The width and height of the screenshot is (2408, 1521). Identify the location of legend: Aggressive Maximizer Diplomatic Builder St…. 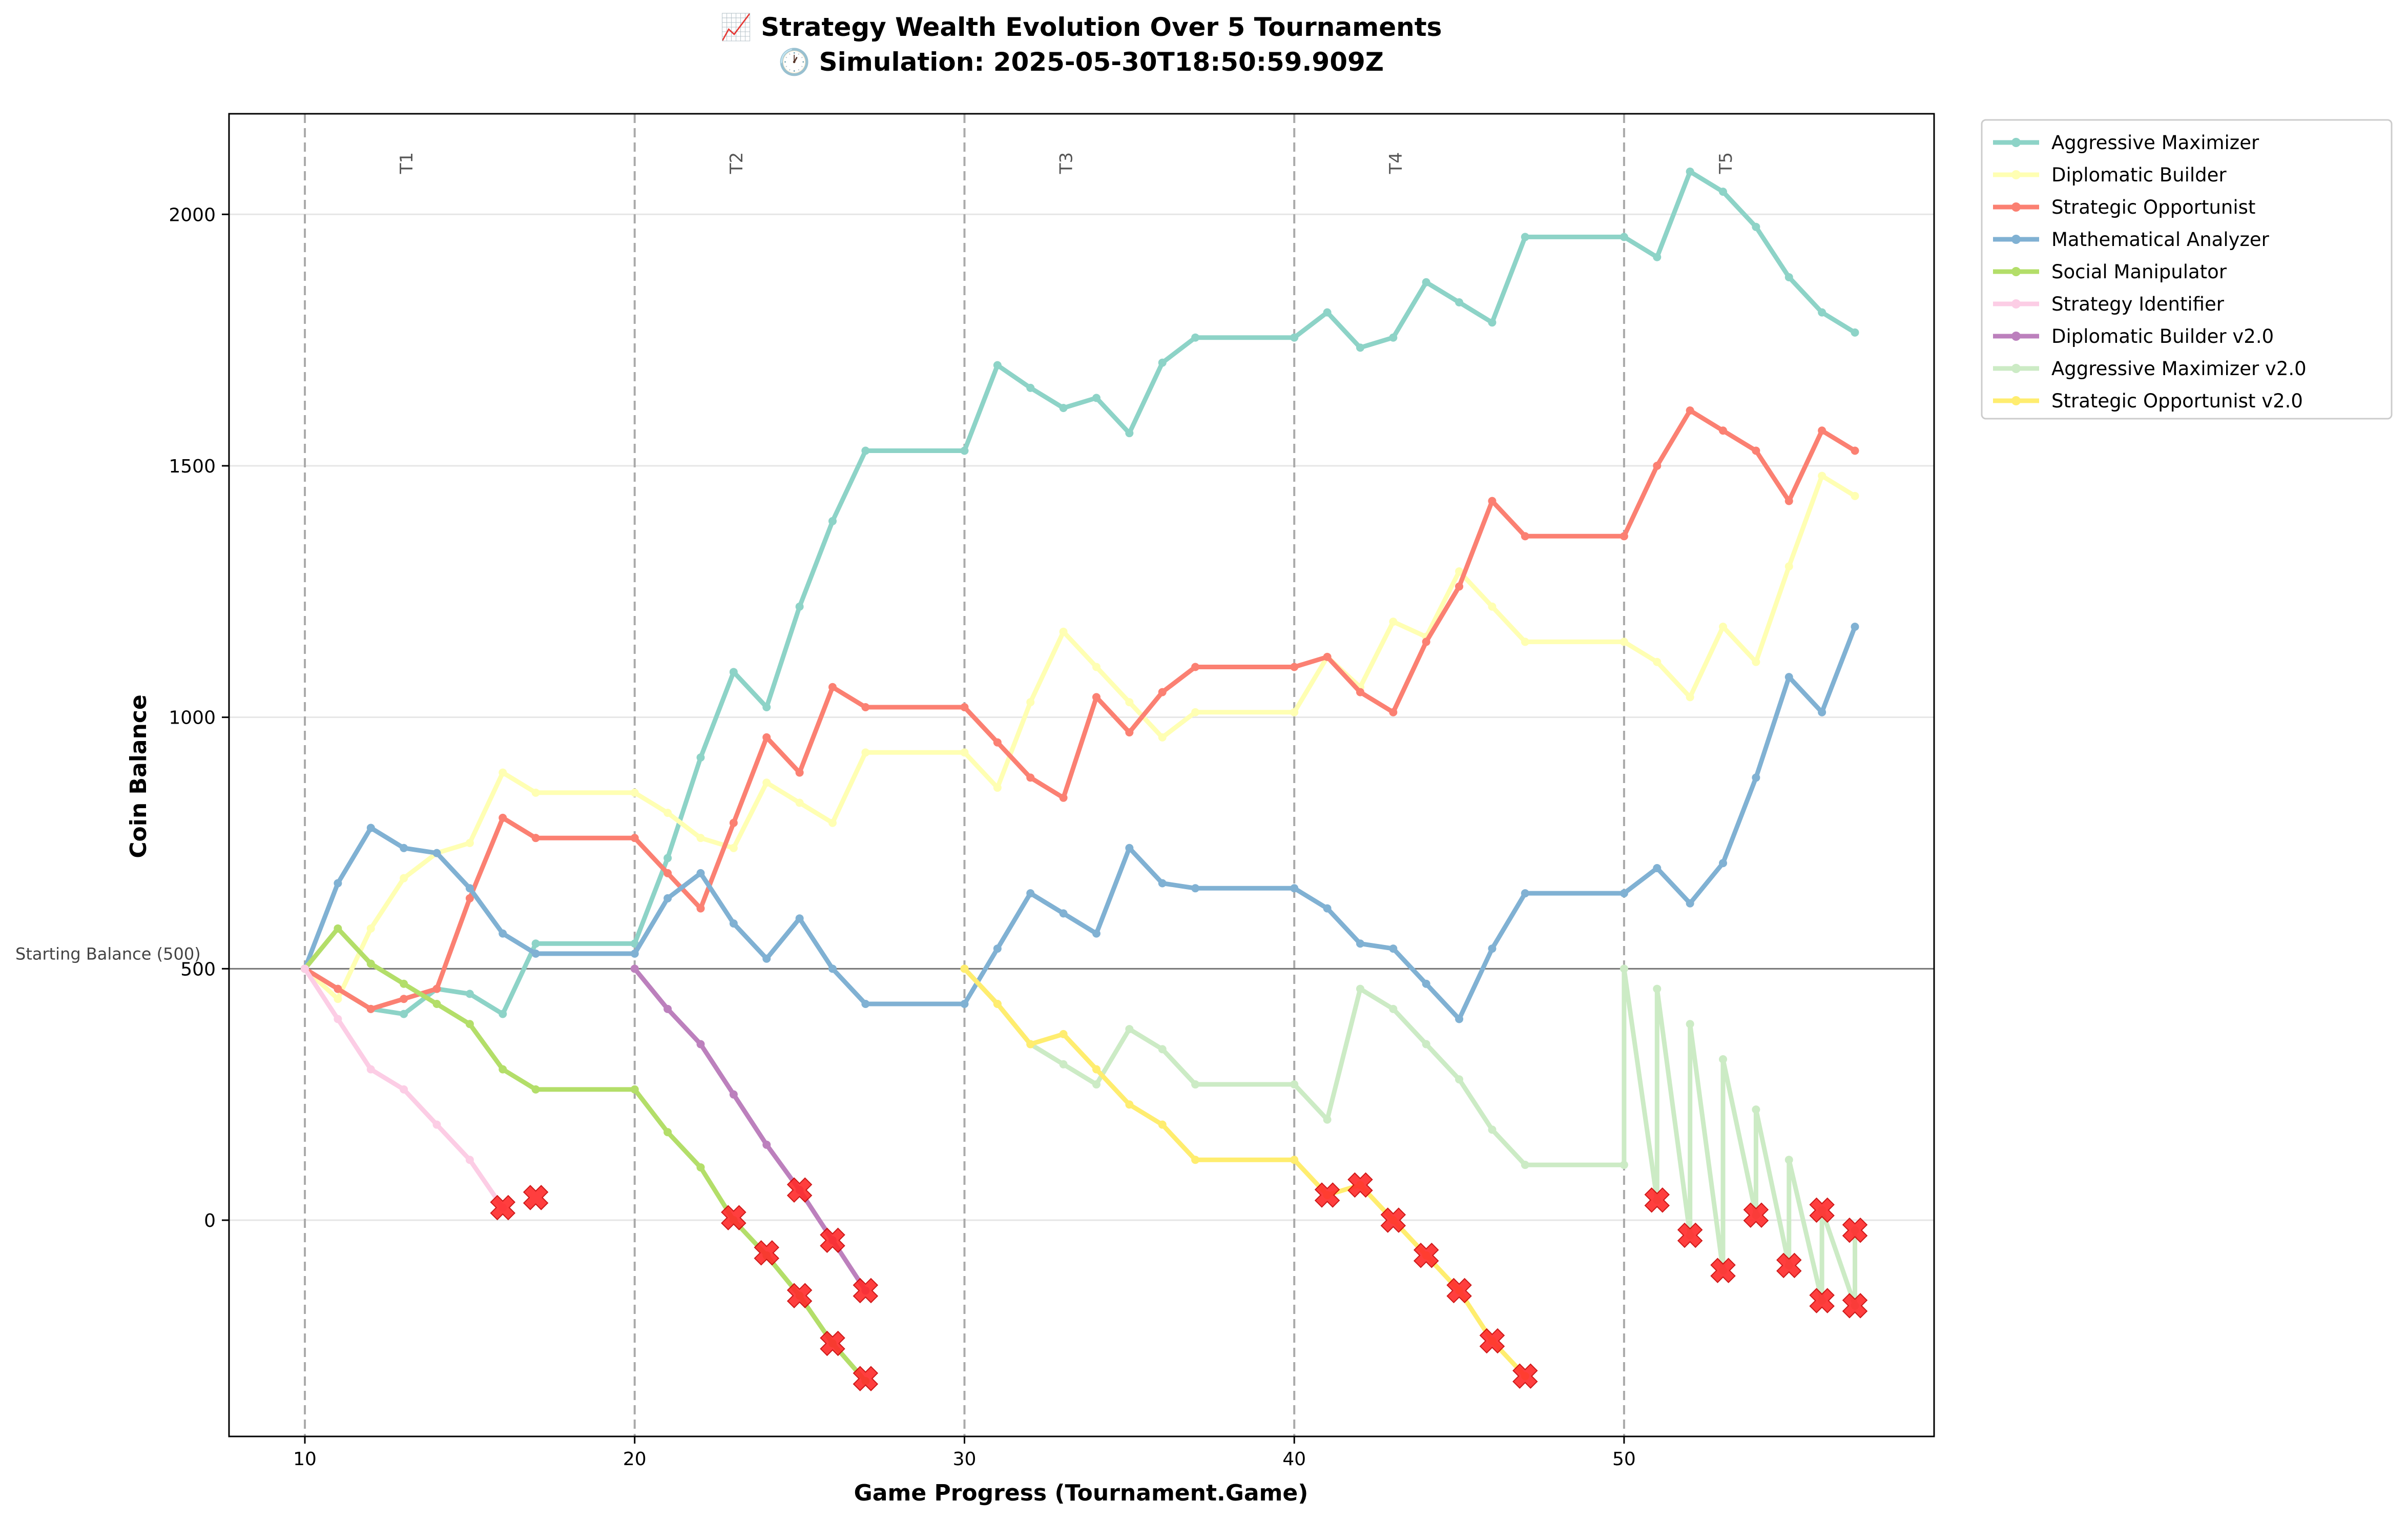
(2187, 269).